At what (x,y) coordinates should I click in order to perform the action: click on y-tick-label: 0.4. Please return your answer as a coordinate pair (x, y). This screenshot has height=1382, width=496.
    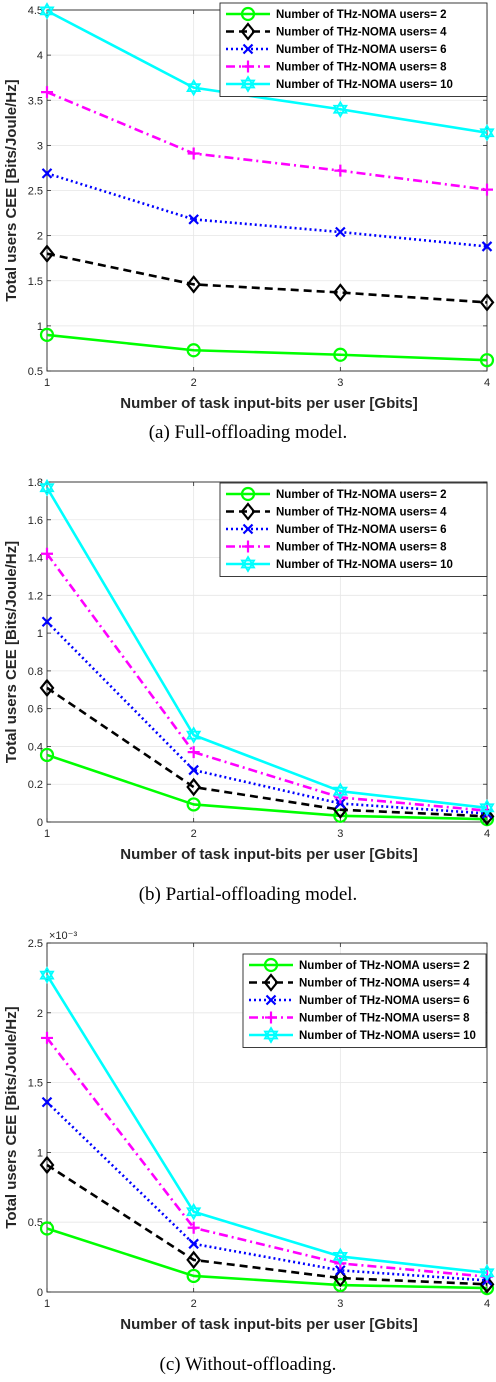
    Looking at the image, I should click on (35, 747).